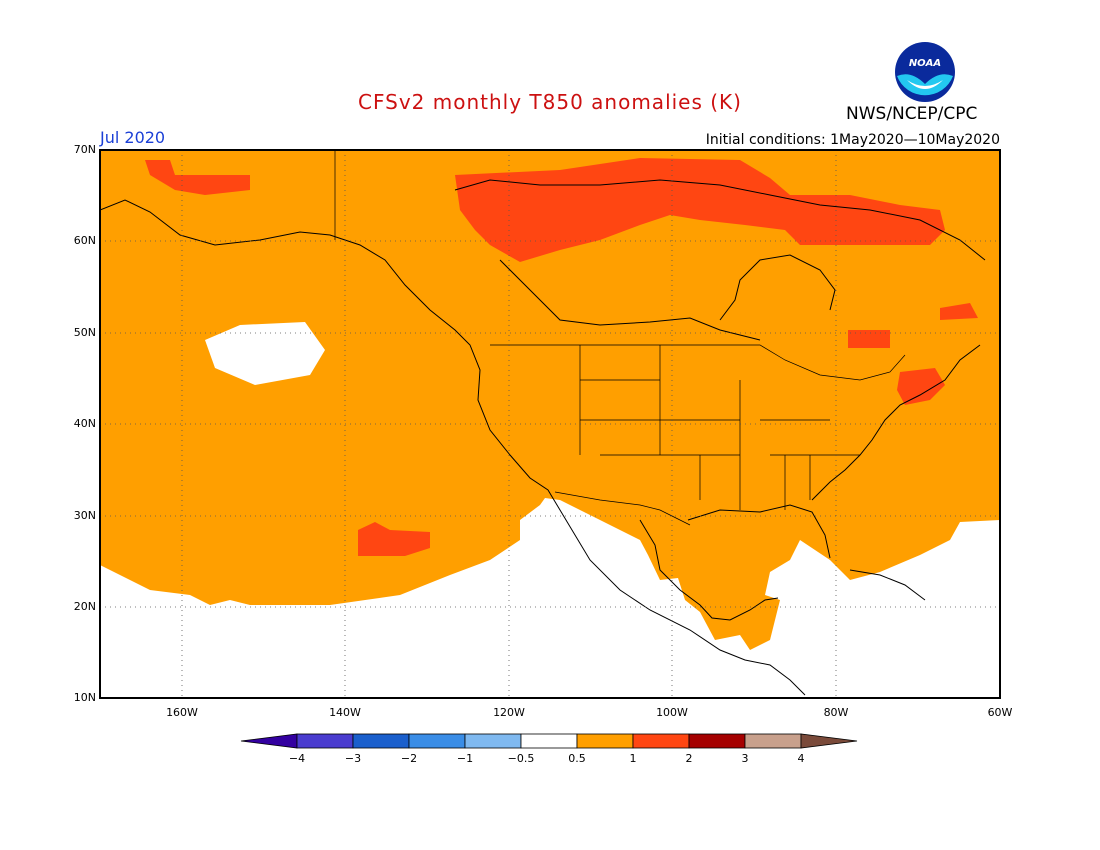 This screenshot has width=1100, height=850. What do you see at coordinates (852, 140) in the screenshot?
I see `initial-conditions: Initial conditions: 1May2020—10May2020` at bounding box center [852, 140].